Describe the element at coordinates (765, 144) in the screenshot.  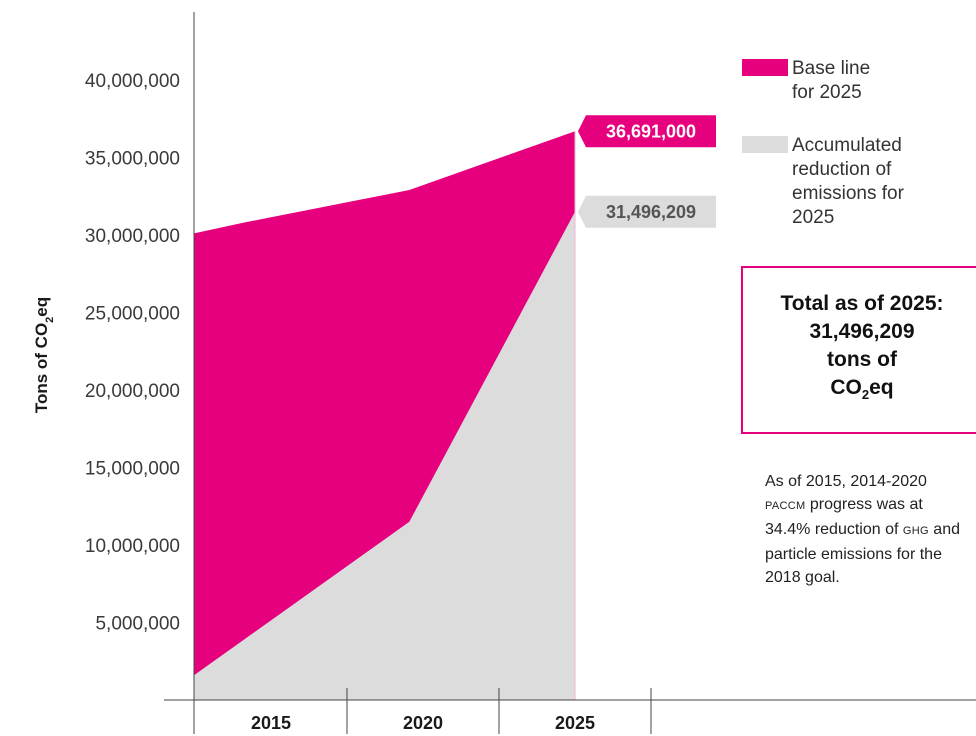
I see `legend-swatch-reduction` at that location.